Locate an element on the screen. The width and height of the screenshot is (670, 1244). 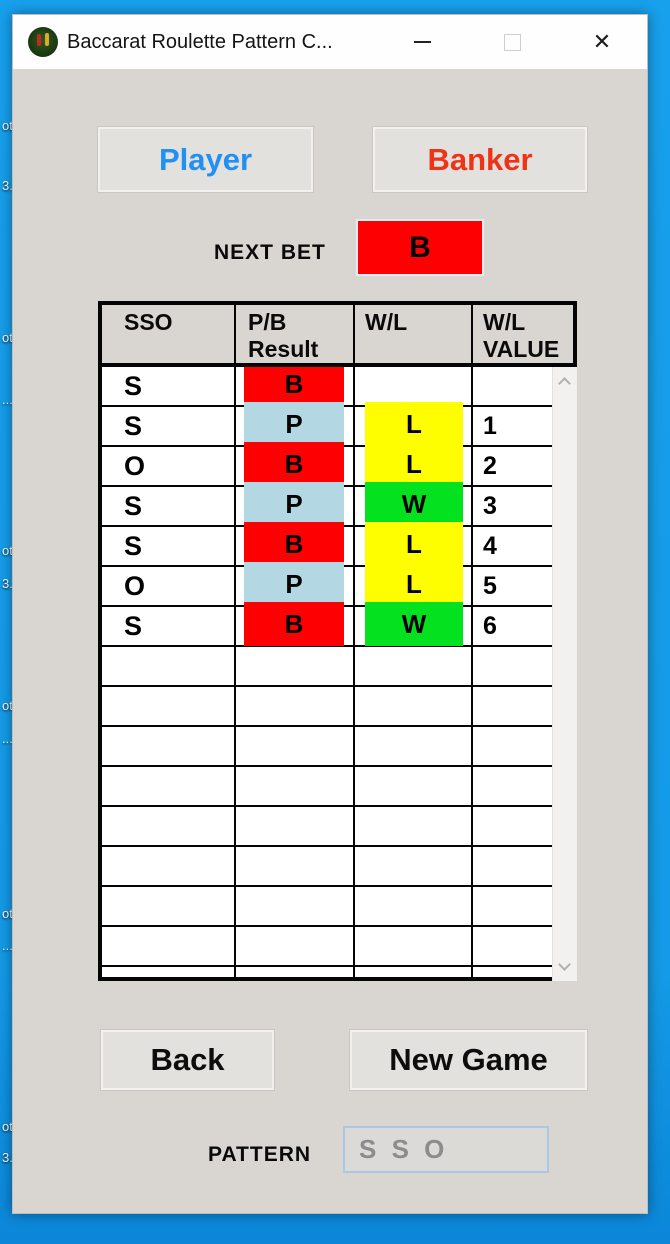
maximize-icon is located at coordinates (512, 42).